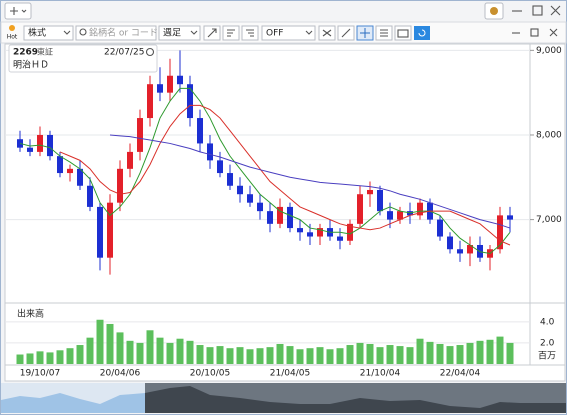  I want to click on period-select-text: 週足, so click(172, 33).